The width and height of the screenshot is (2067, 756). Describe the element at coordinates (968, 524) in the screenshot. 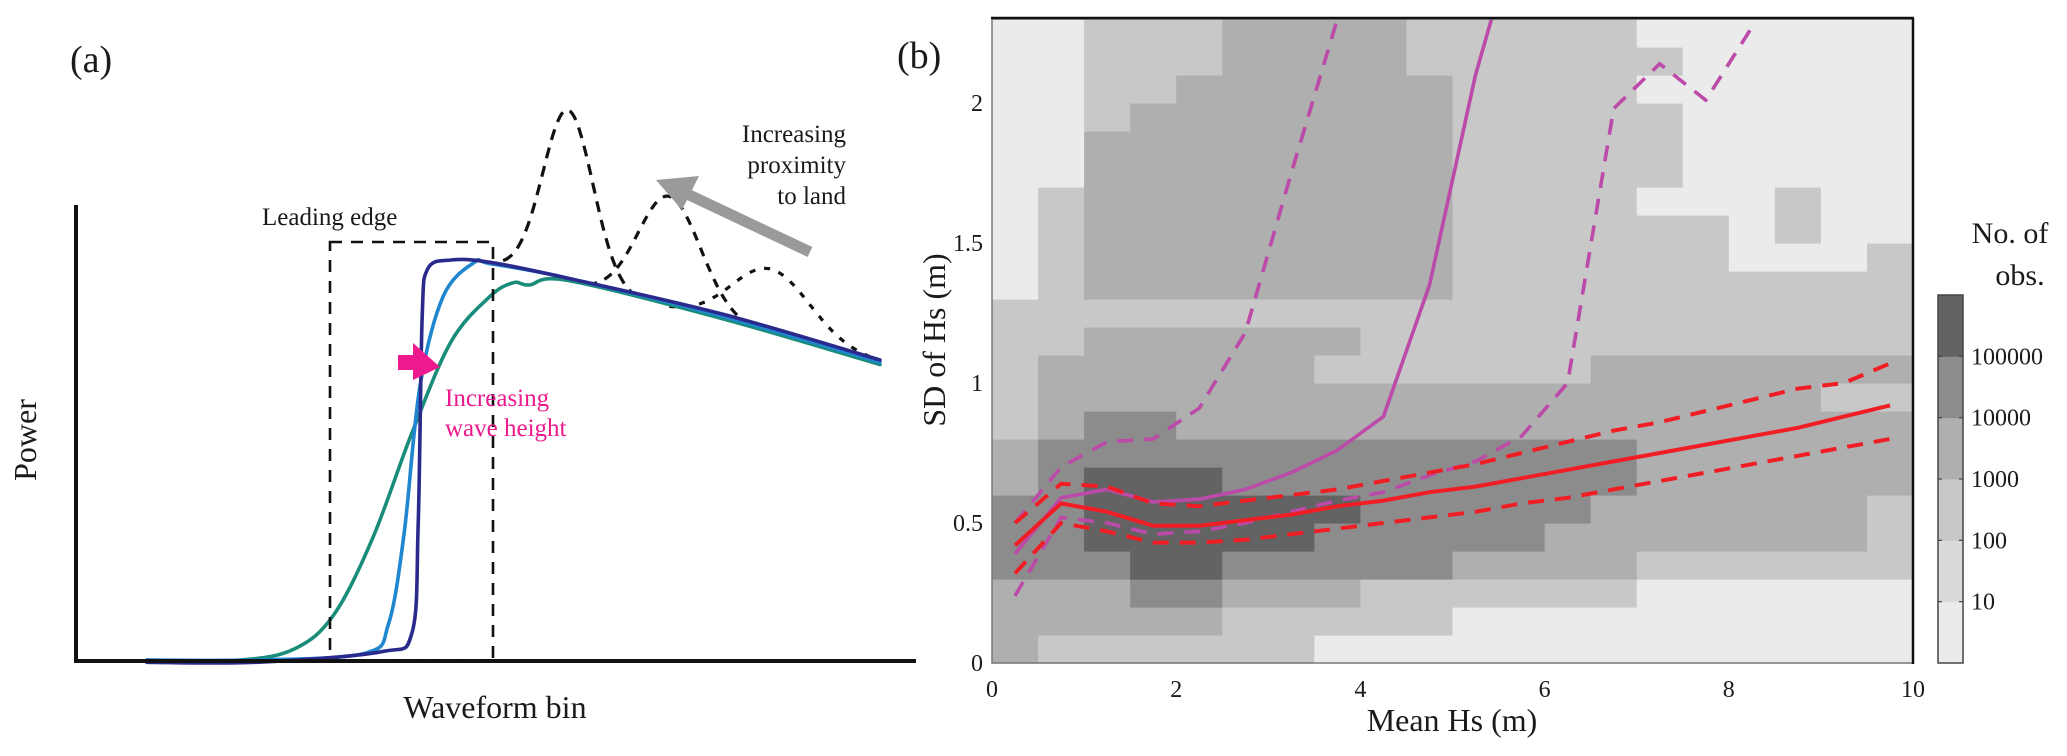

I see `y-tick-label: 0.5` at that location.